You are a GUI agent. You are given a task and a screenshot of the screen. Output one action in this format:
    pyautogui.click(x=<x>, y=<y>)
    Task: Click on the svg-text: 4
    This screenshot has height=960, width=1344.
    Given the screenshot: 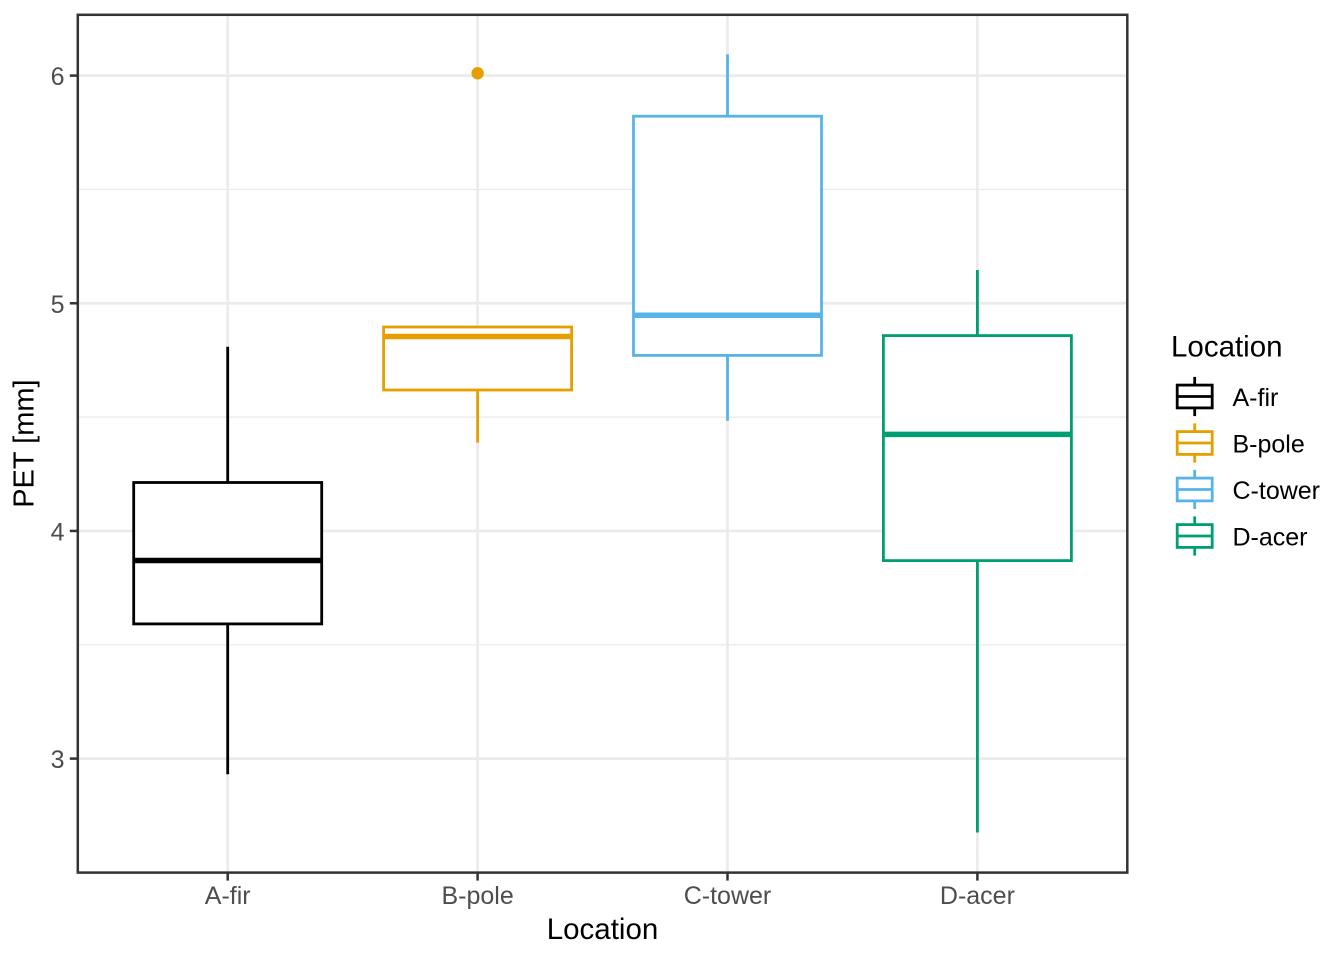 What is the action you would take?
    pyautogui.click(x=58, y=533)
    